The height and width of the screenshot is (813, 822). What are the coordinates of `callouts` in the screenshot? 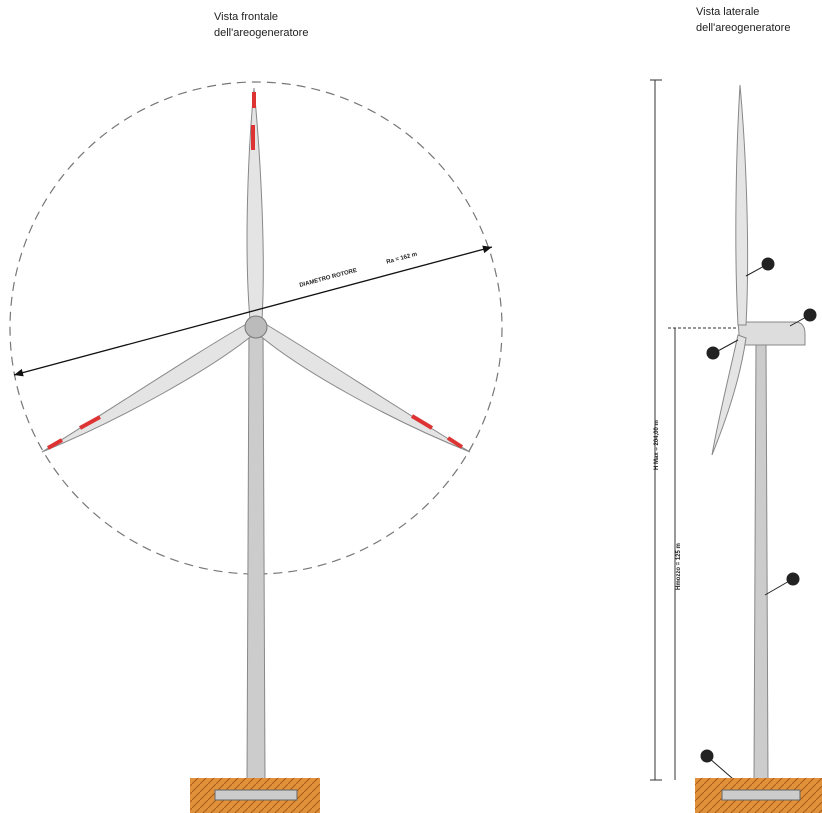 It's located at (758, 521).